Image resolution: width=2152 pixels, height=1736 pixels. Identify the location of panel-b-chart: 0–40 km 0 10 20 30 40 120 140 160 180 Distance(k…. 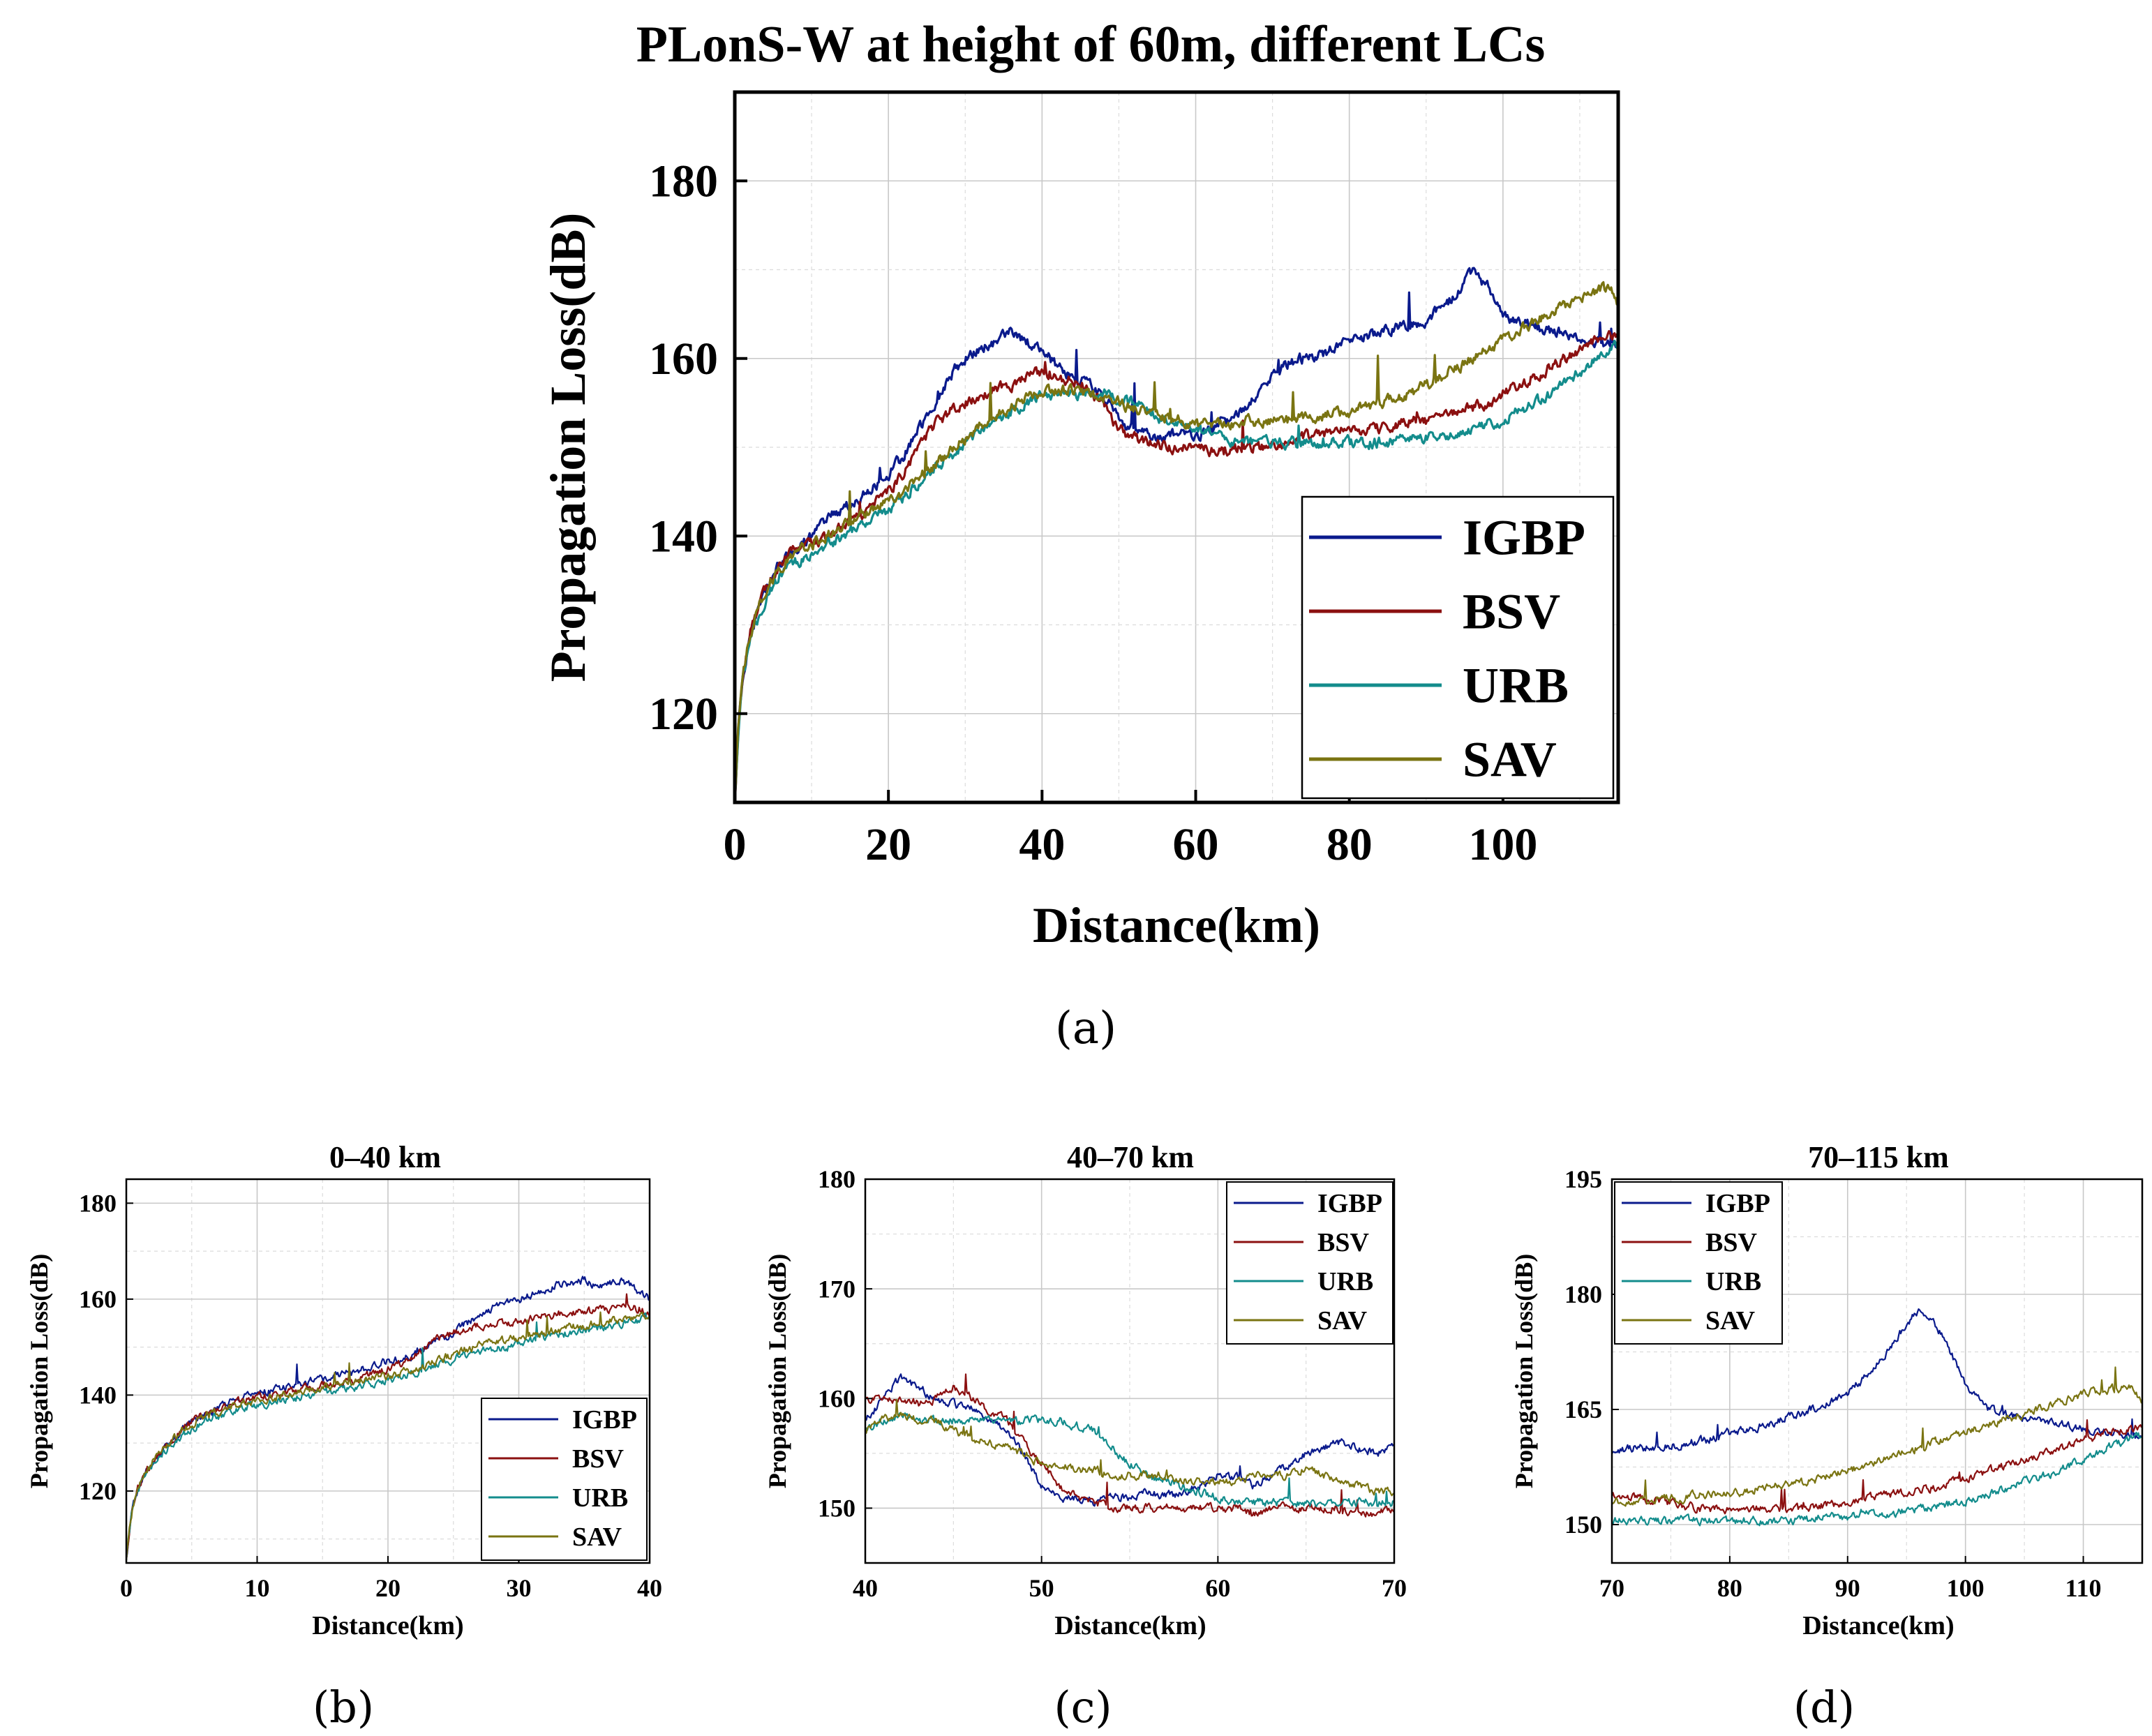
(343, 1436).